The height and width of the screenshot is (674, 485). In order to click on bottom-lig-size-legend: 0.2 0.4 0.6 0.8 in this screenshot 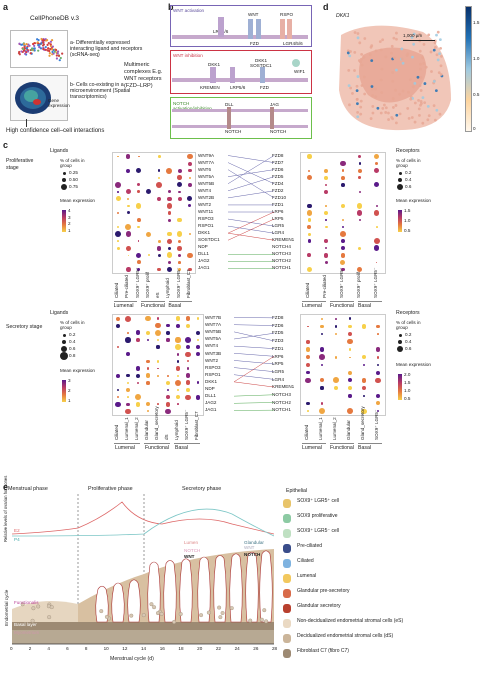, I will do `click(79, 348)`.